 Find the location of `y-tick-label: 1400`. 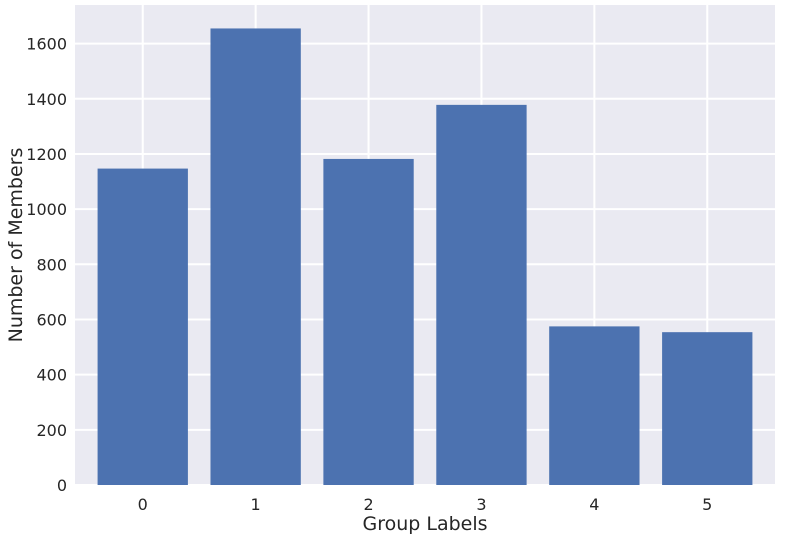

y-tick-label: 1400 is located at coordinates (46, 99).